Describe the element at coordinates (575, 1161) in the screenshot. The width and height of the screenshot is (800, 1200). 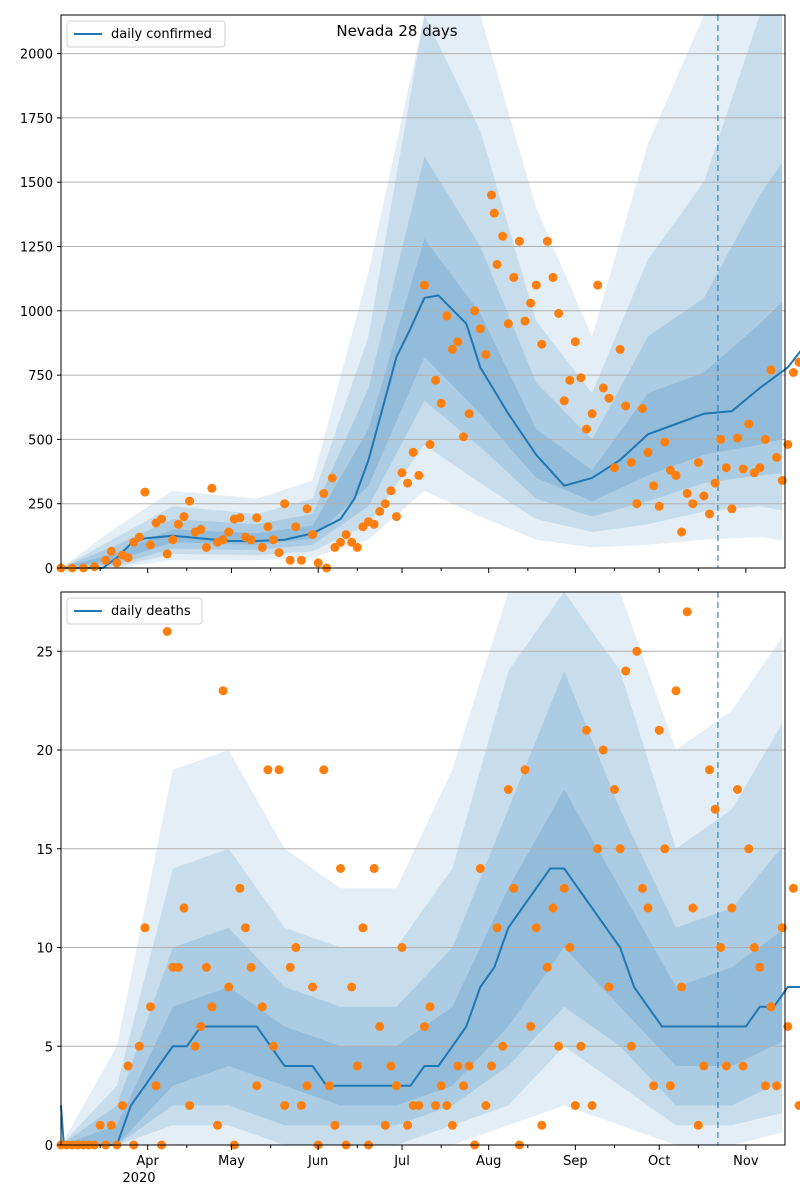
I see `x-tick-label: Sep` at that location.